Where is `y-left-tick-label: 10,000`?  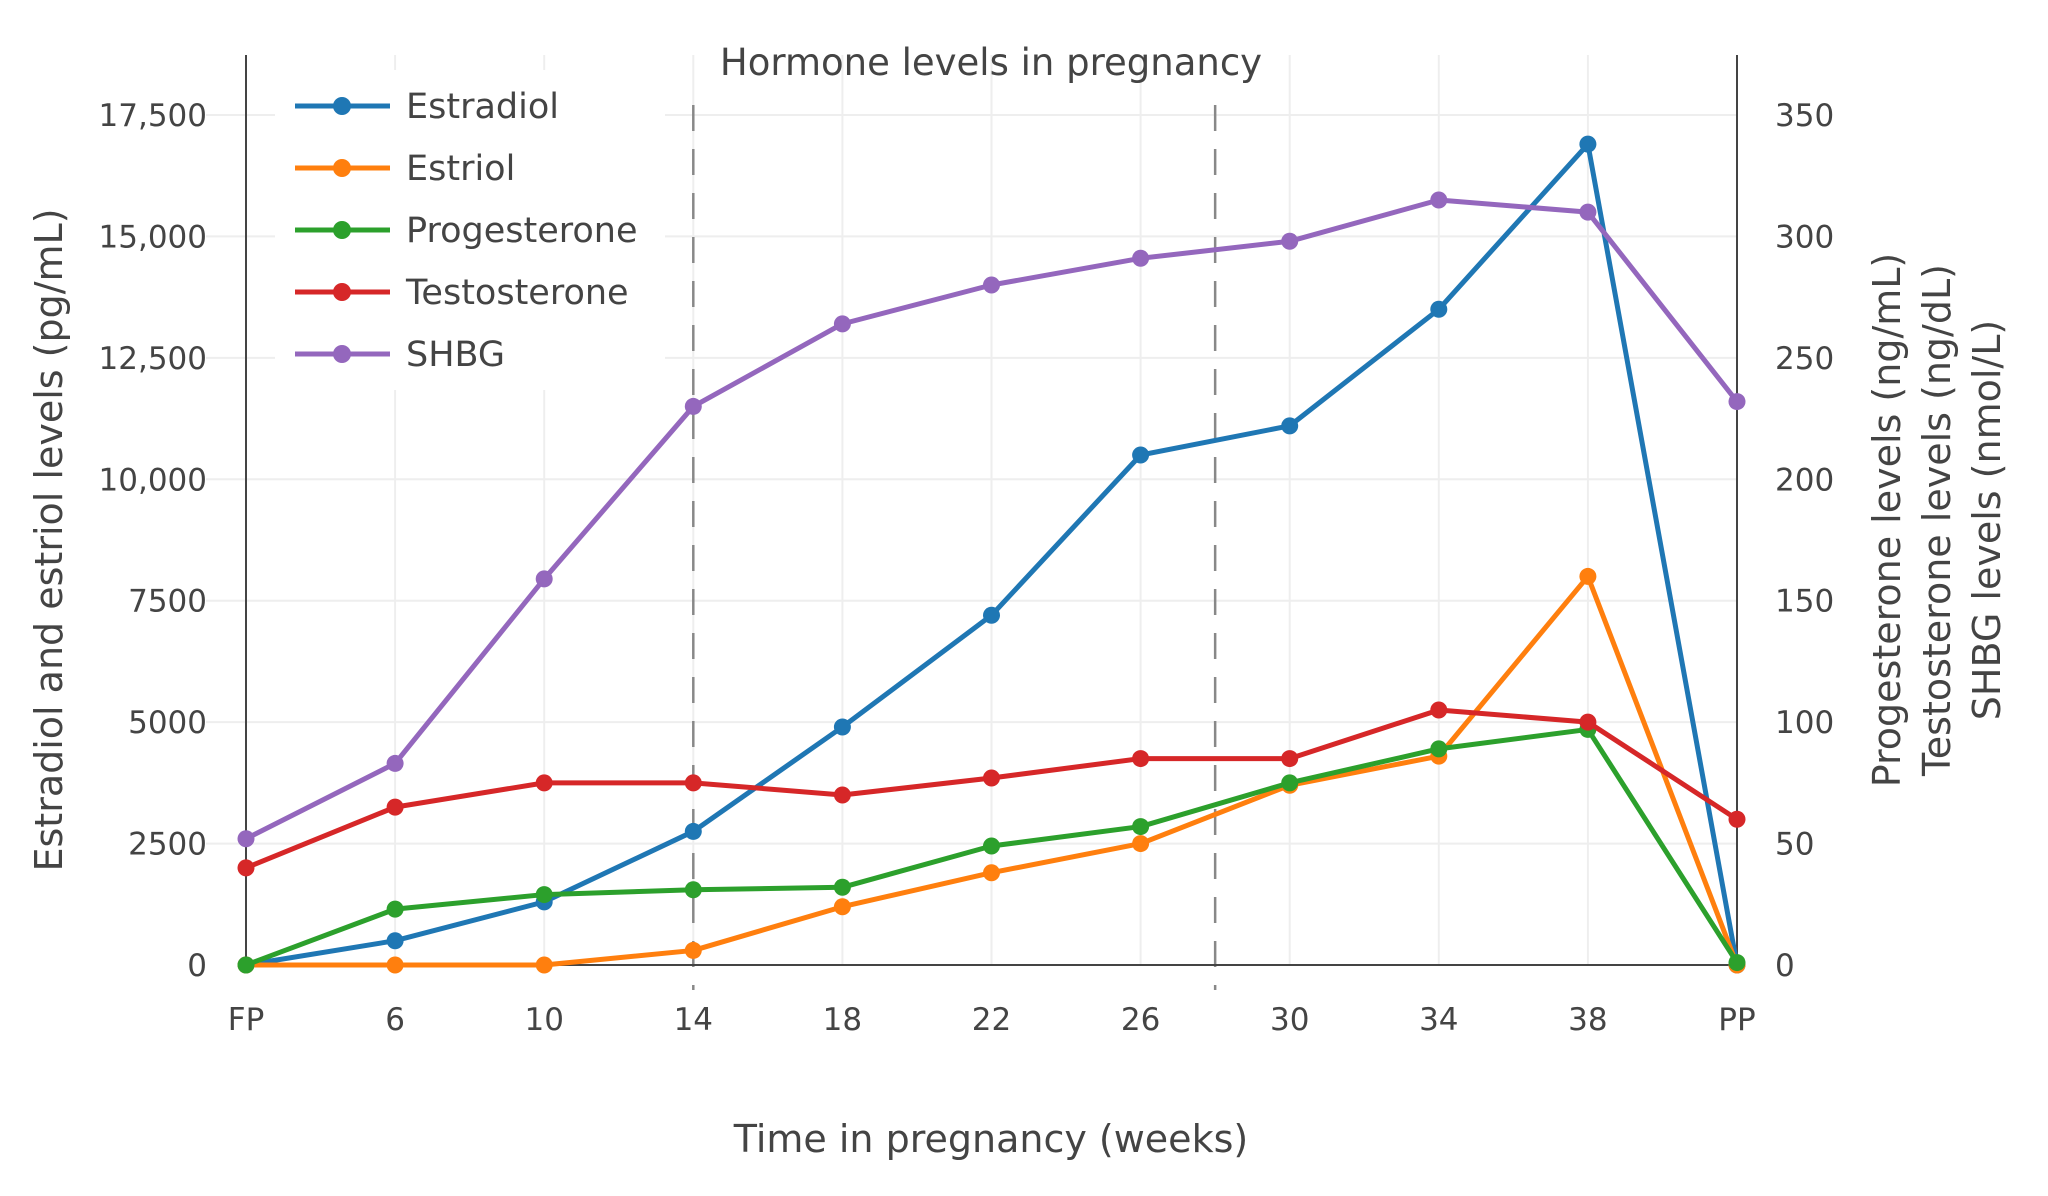 y-left-tick-label: 10,000 is located at coordinates (153, 480).